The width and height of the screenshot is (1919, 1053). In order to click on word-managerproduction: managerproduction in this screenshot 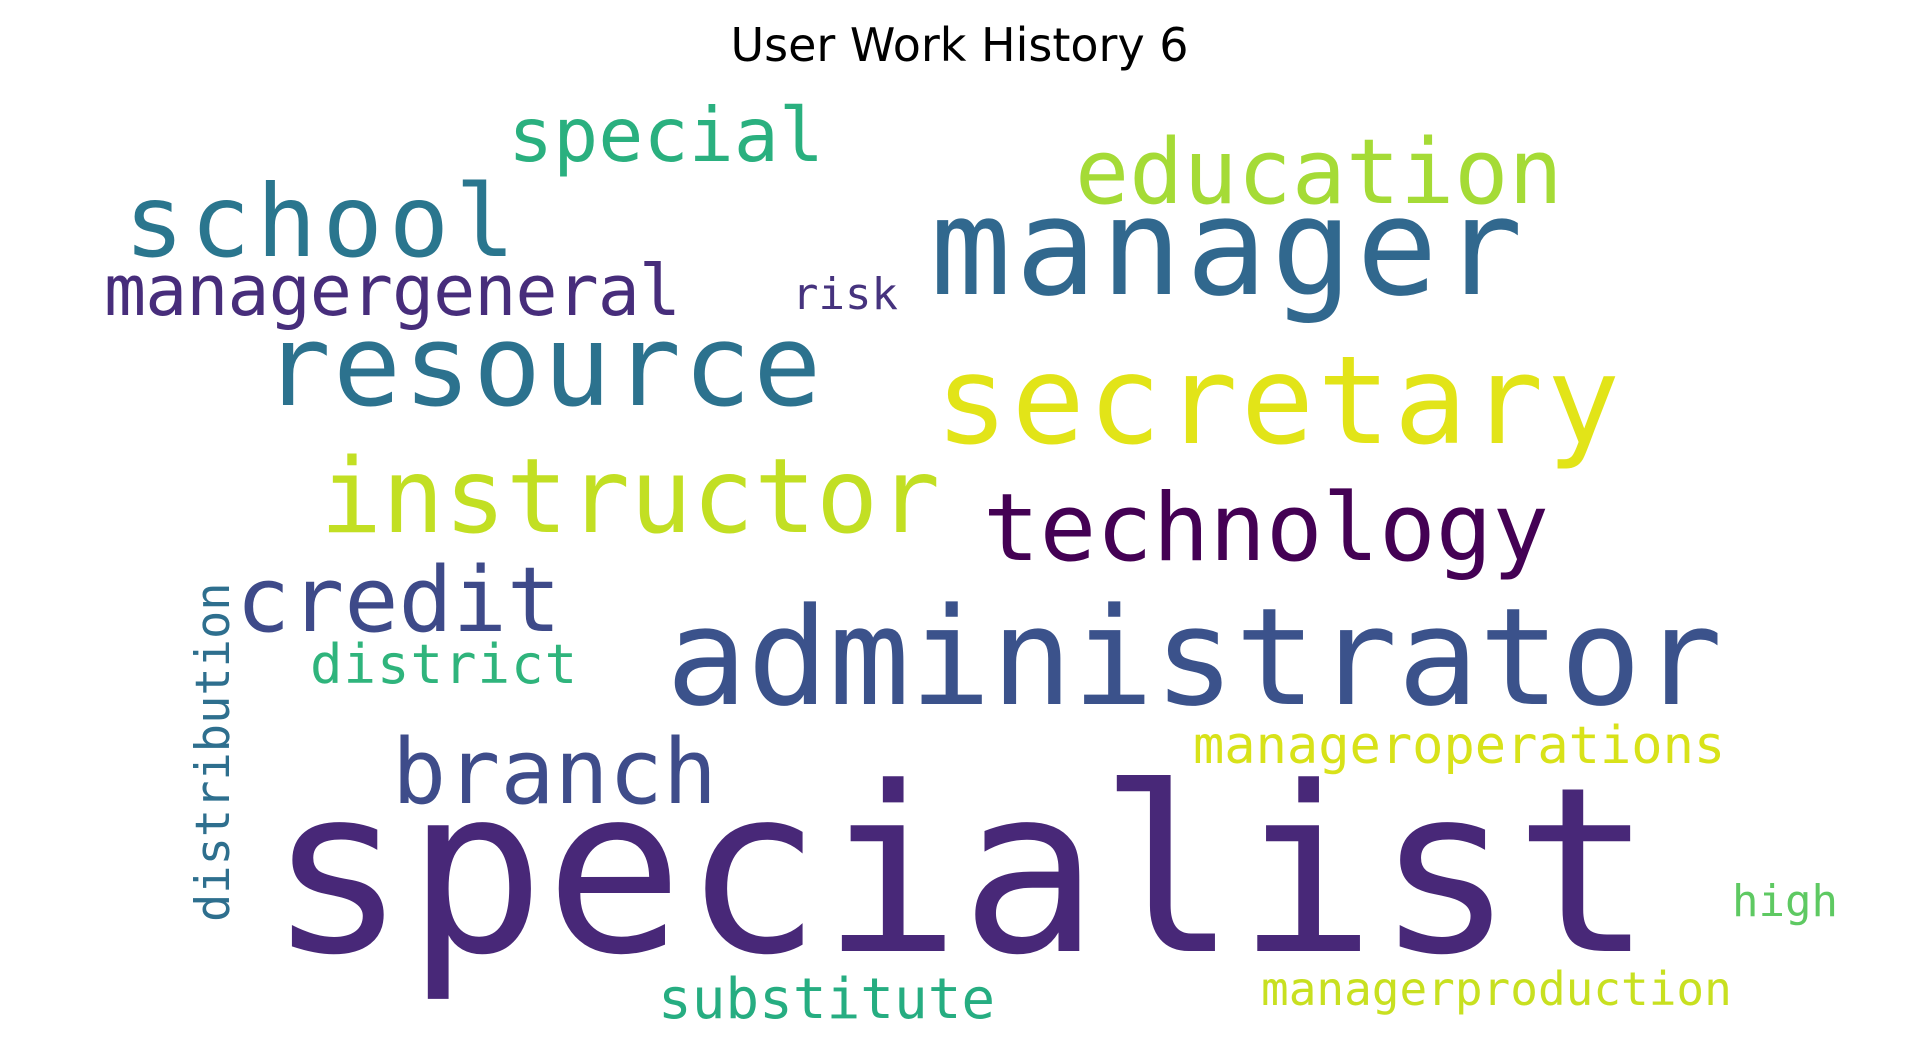, I will do `click(1496, 989)`.